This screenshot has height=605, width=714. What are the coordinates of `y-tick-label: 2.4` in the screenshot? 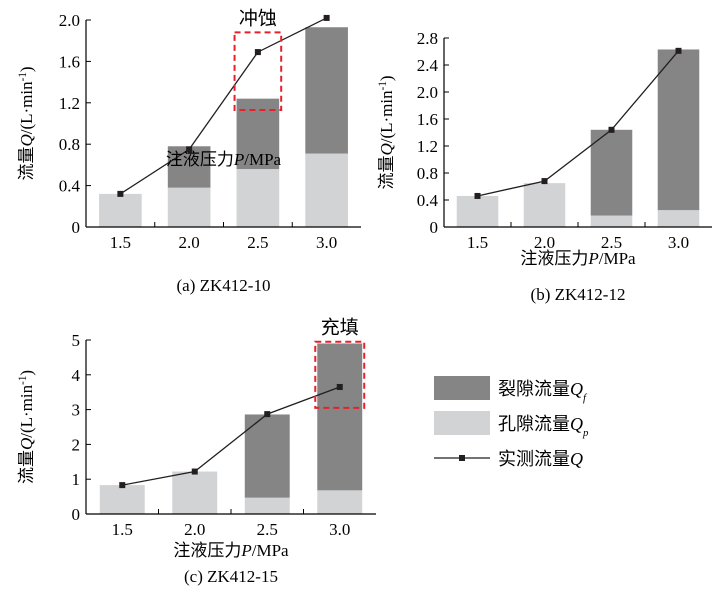 It's located at (428, 65).